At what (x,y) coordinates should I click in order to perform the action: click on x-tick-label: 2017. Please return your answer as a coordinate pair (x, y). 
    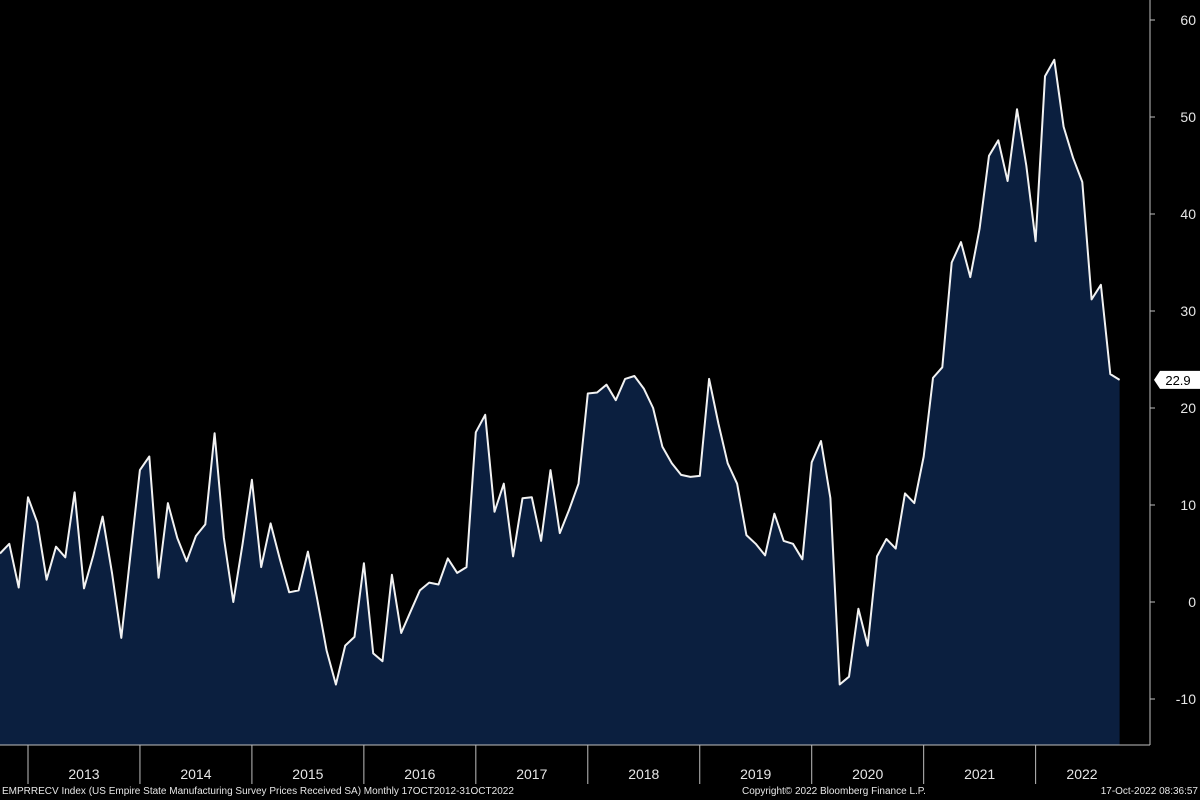
    Looking at the image, I should click on (531, 774).